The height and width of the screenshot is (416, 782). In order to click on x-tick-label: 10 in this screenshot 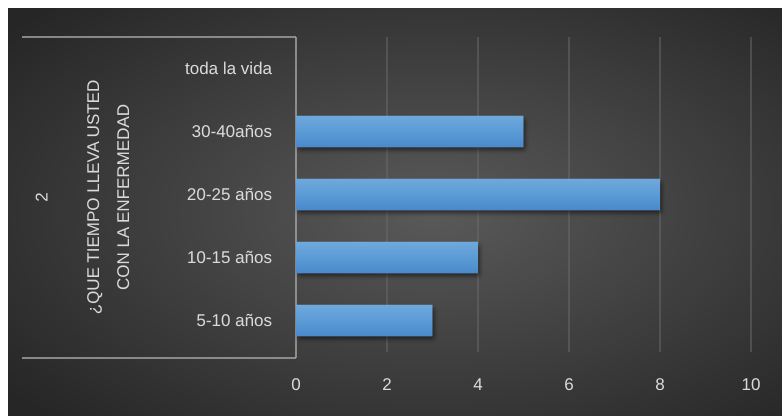, I will do `click(751, 384)`.